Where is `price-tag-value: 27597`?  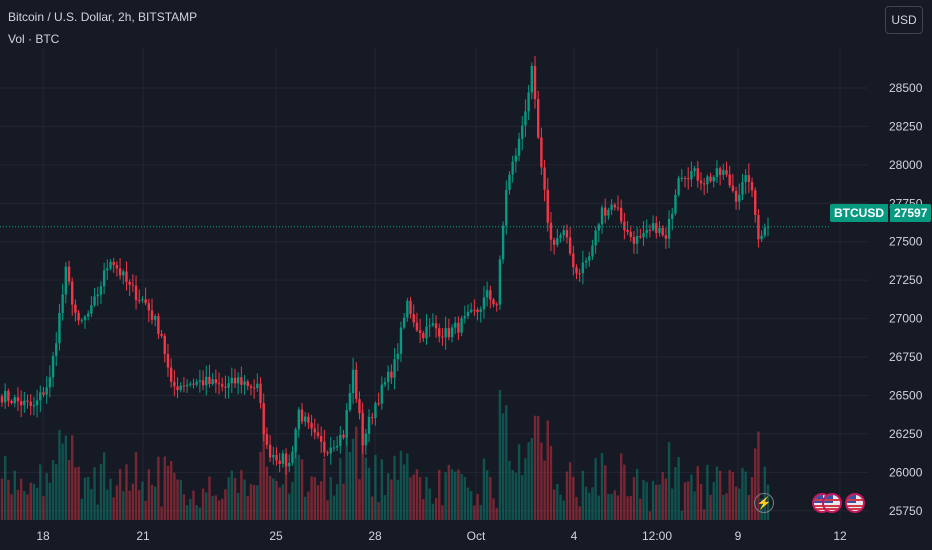
price-tag-value: 27597 is located at coordinates (911, 213).